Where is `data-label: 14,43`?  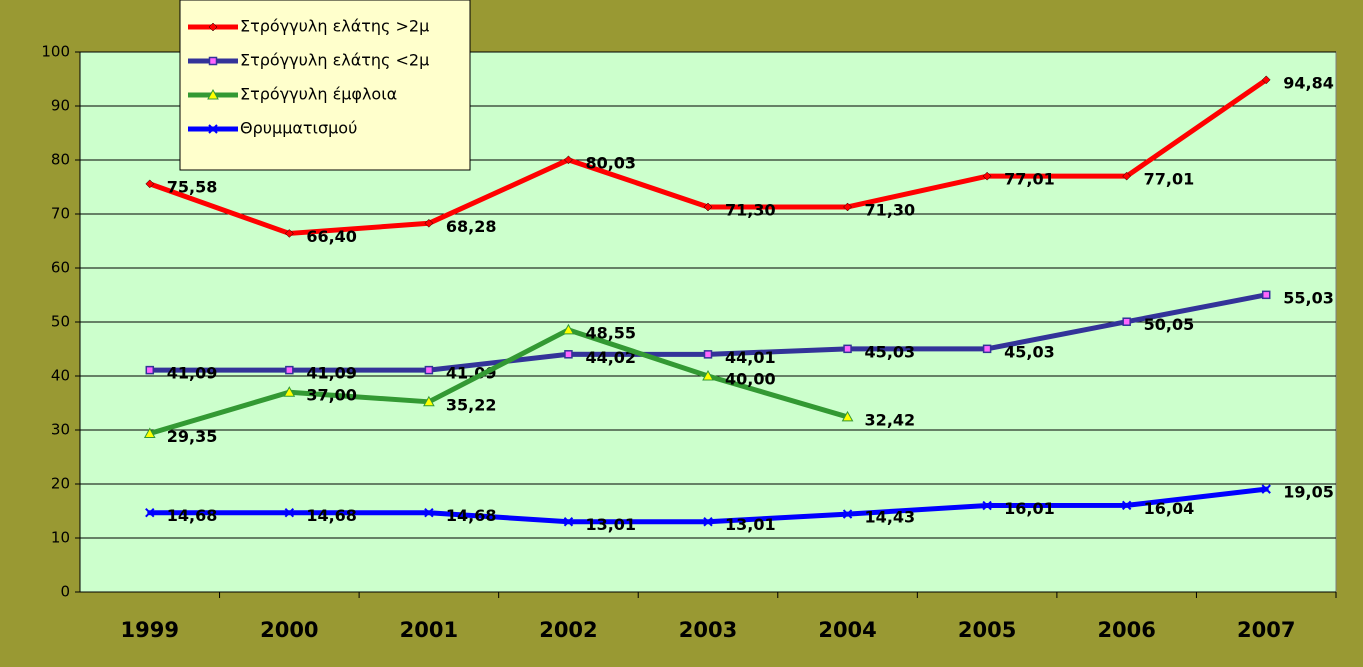 data-label: 14,43 is located at coordinates (890, 517).